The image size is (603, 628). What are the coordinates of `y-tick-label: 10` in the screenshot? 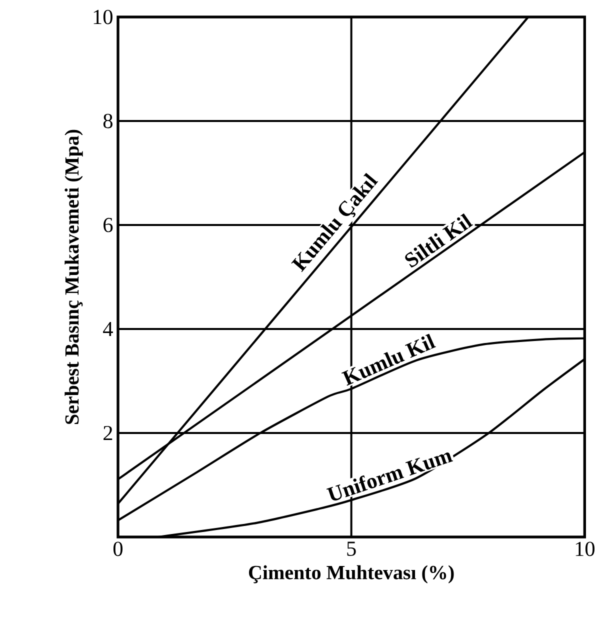 It's located at (103, 17).